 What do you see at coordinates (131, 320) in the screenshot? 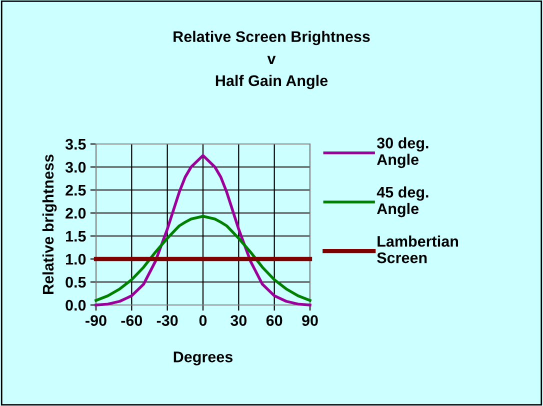
I see `x-tick-label: -60` at bounding box center [131, 320].